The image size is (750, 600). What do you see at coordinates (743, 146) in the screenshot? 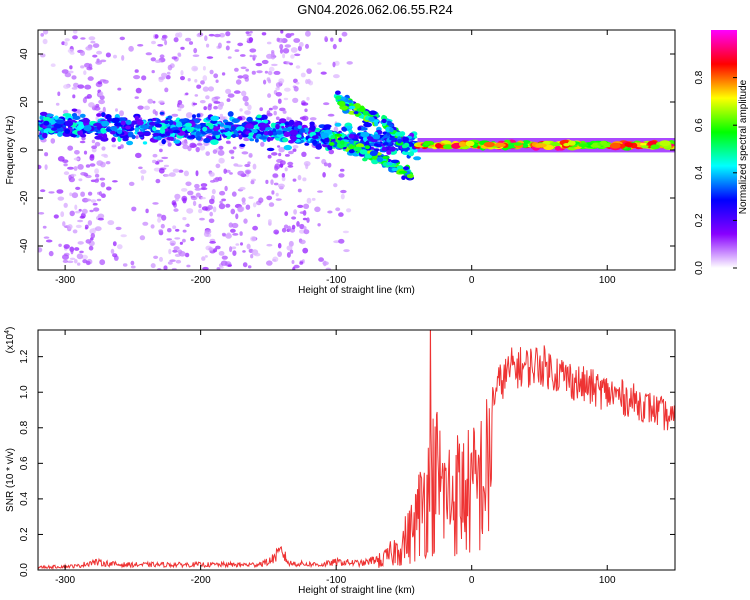
I see `colorbar-label: Normalized spectral amplitude` at bounding box center [743, 146].